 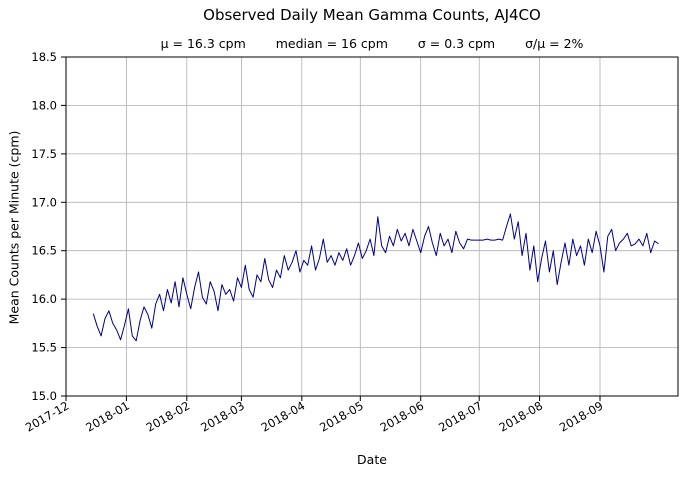 I want to click on x-tick-label: 2017-12, so click(x=47, y=416).